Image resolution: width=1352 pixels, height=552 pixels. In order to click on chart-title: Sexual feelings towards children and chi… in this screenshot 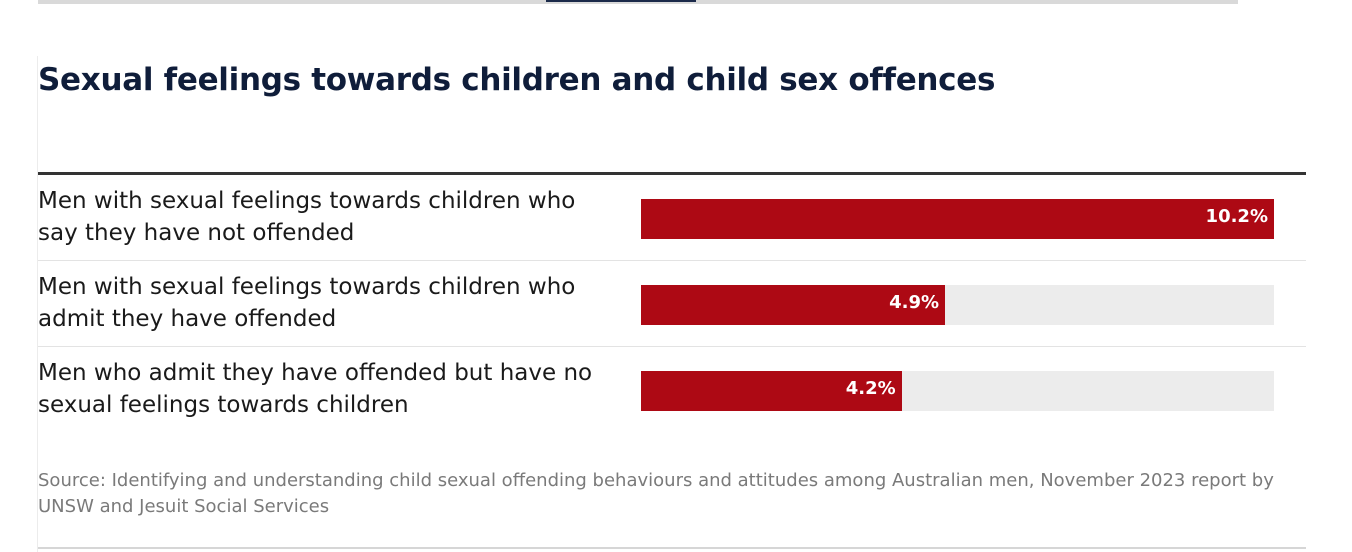, I will do `click(517, 80)`.